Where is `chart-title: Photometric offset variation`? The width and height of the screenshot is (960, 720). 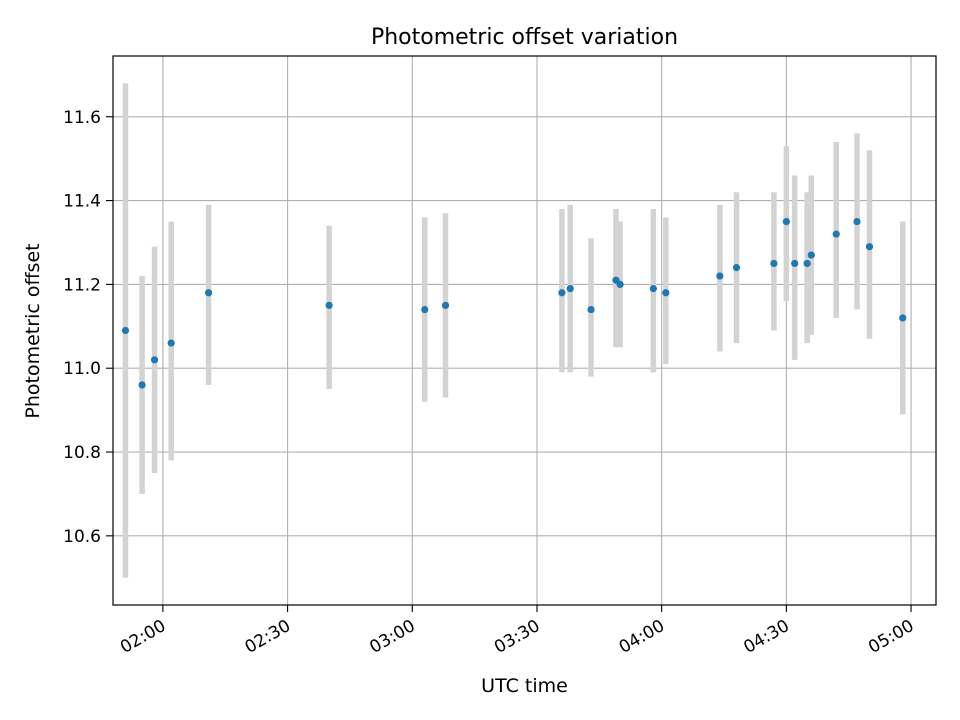 chart-title: Photometric offset variation is located at coordinates (524, 37).